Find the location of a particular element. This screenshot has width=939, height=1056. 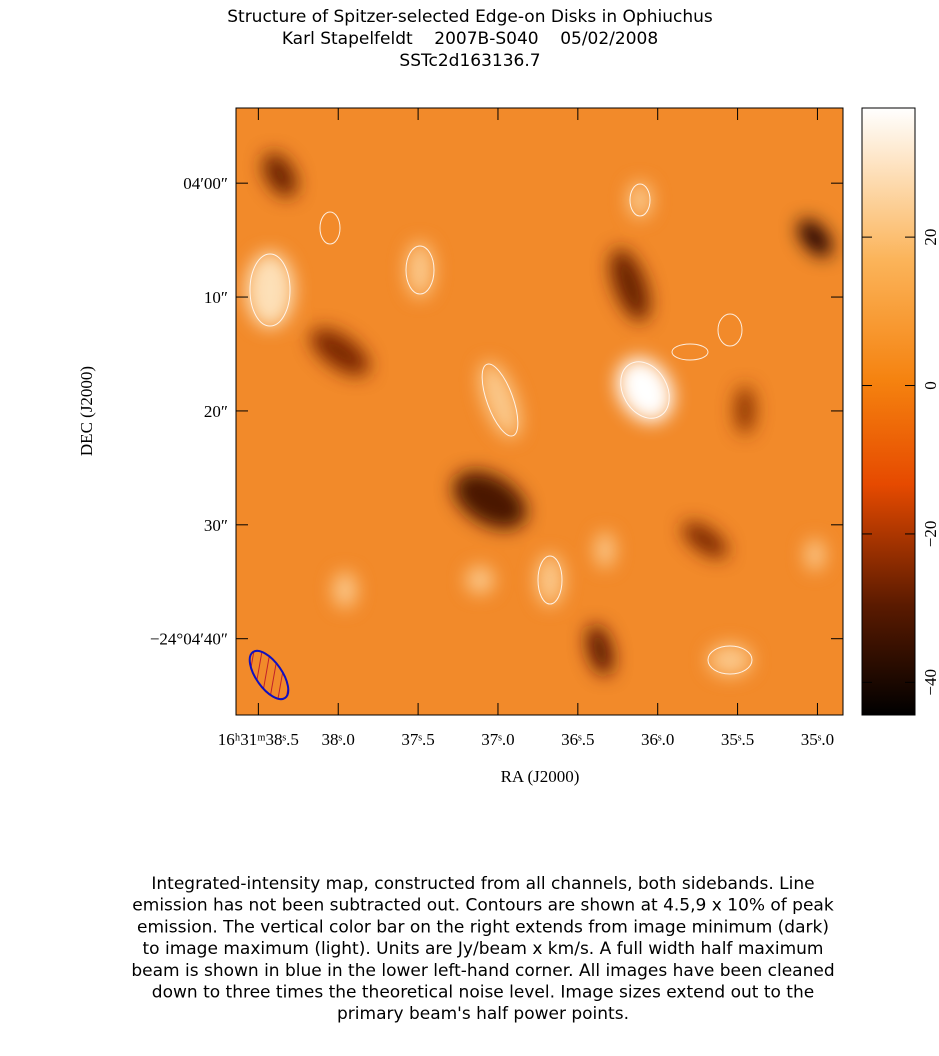

x-tick-label: 36ˢ.0 is located at coordinates (657, 739).